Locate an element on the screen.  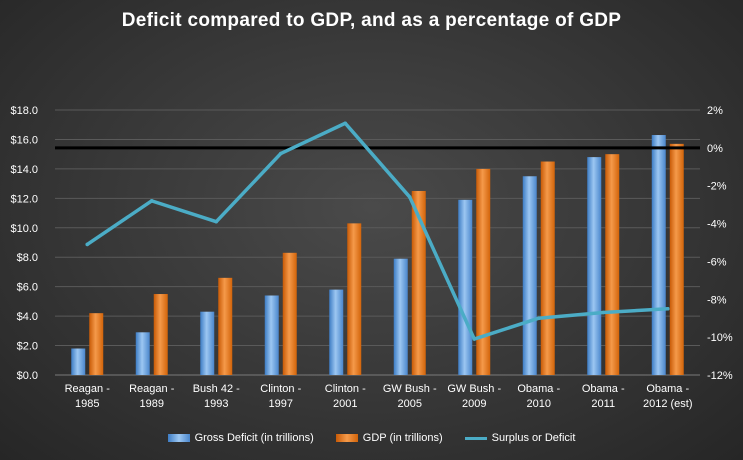
y-right-tick-label: 0% is located at coordinates (715, 149).